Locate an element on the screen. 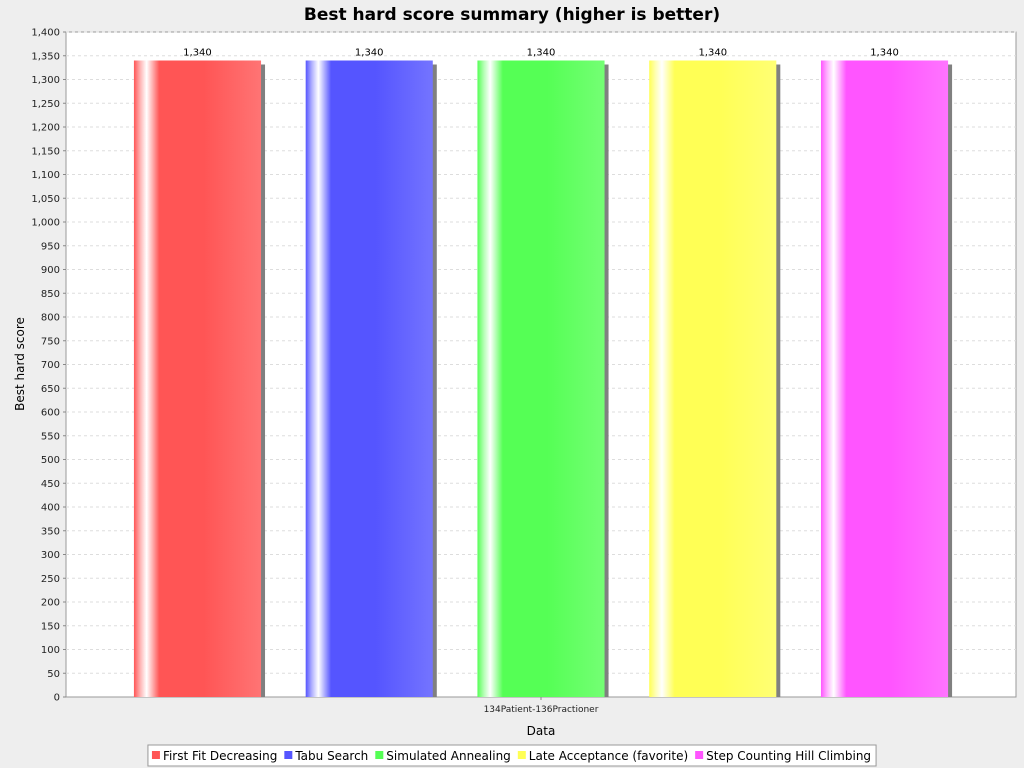  legend-item-label: Tabu Search is located at coordinates (331, 756).